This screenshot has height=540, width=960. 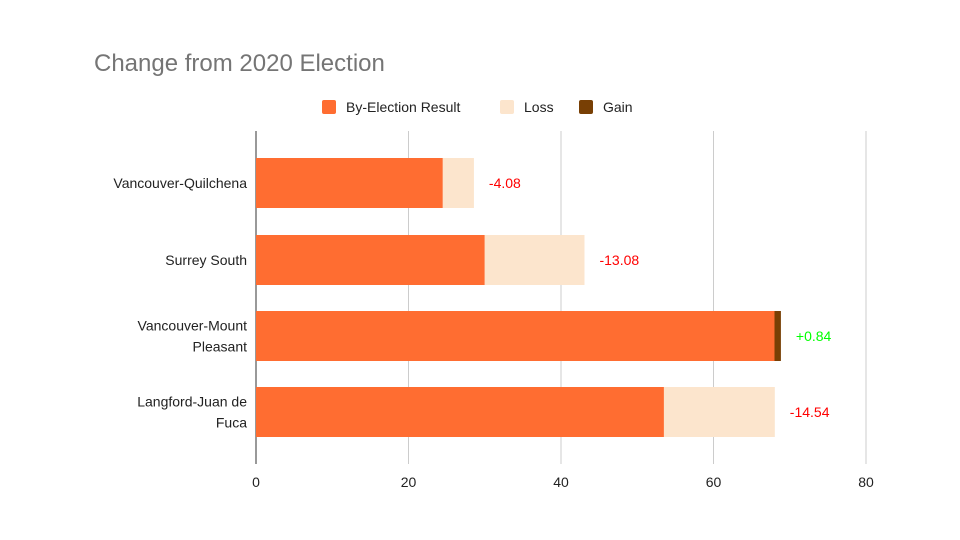 I want to click on x-tick-label: 80, so click(x=866, y=482).